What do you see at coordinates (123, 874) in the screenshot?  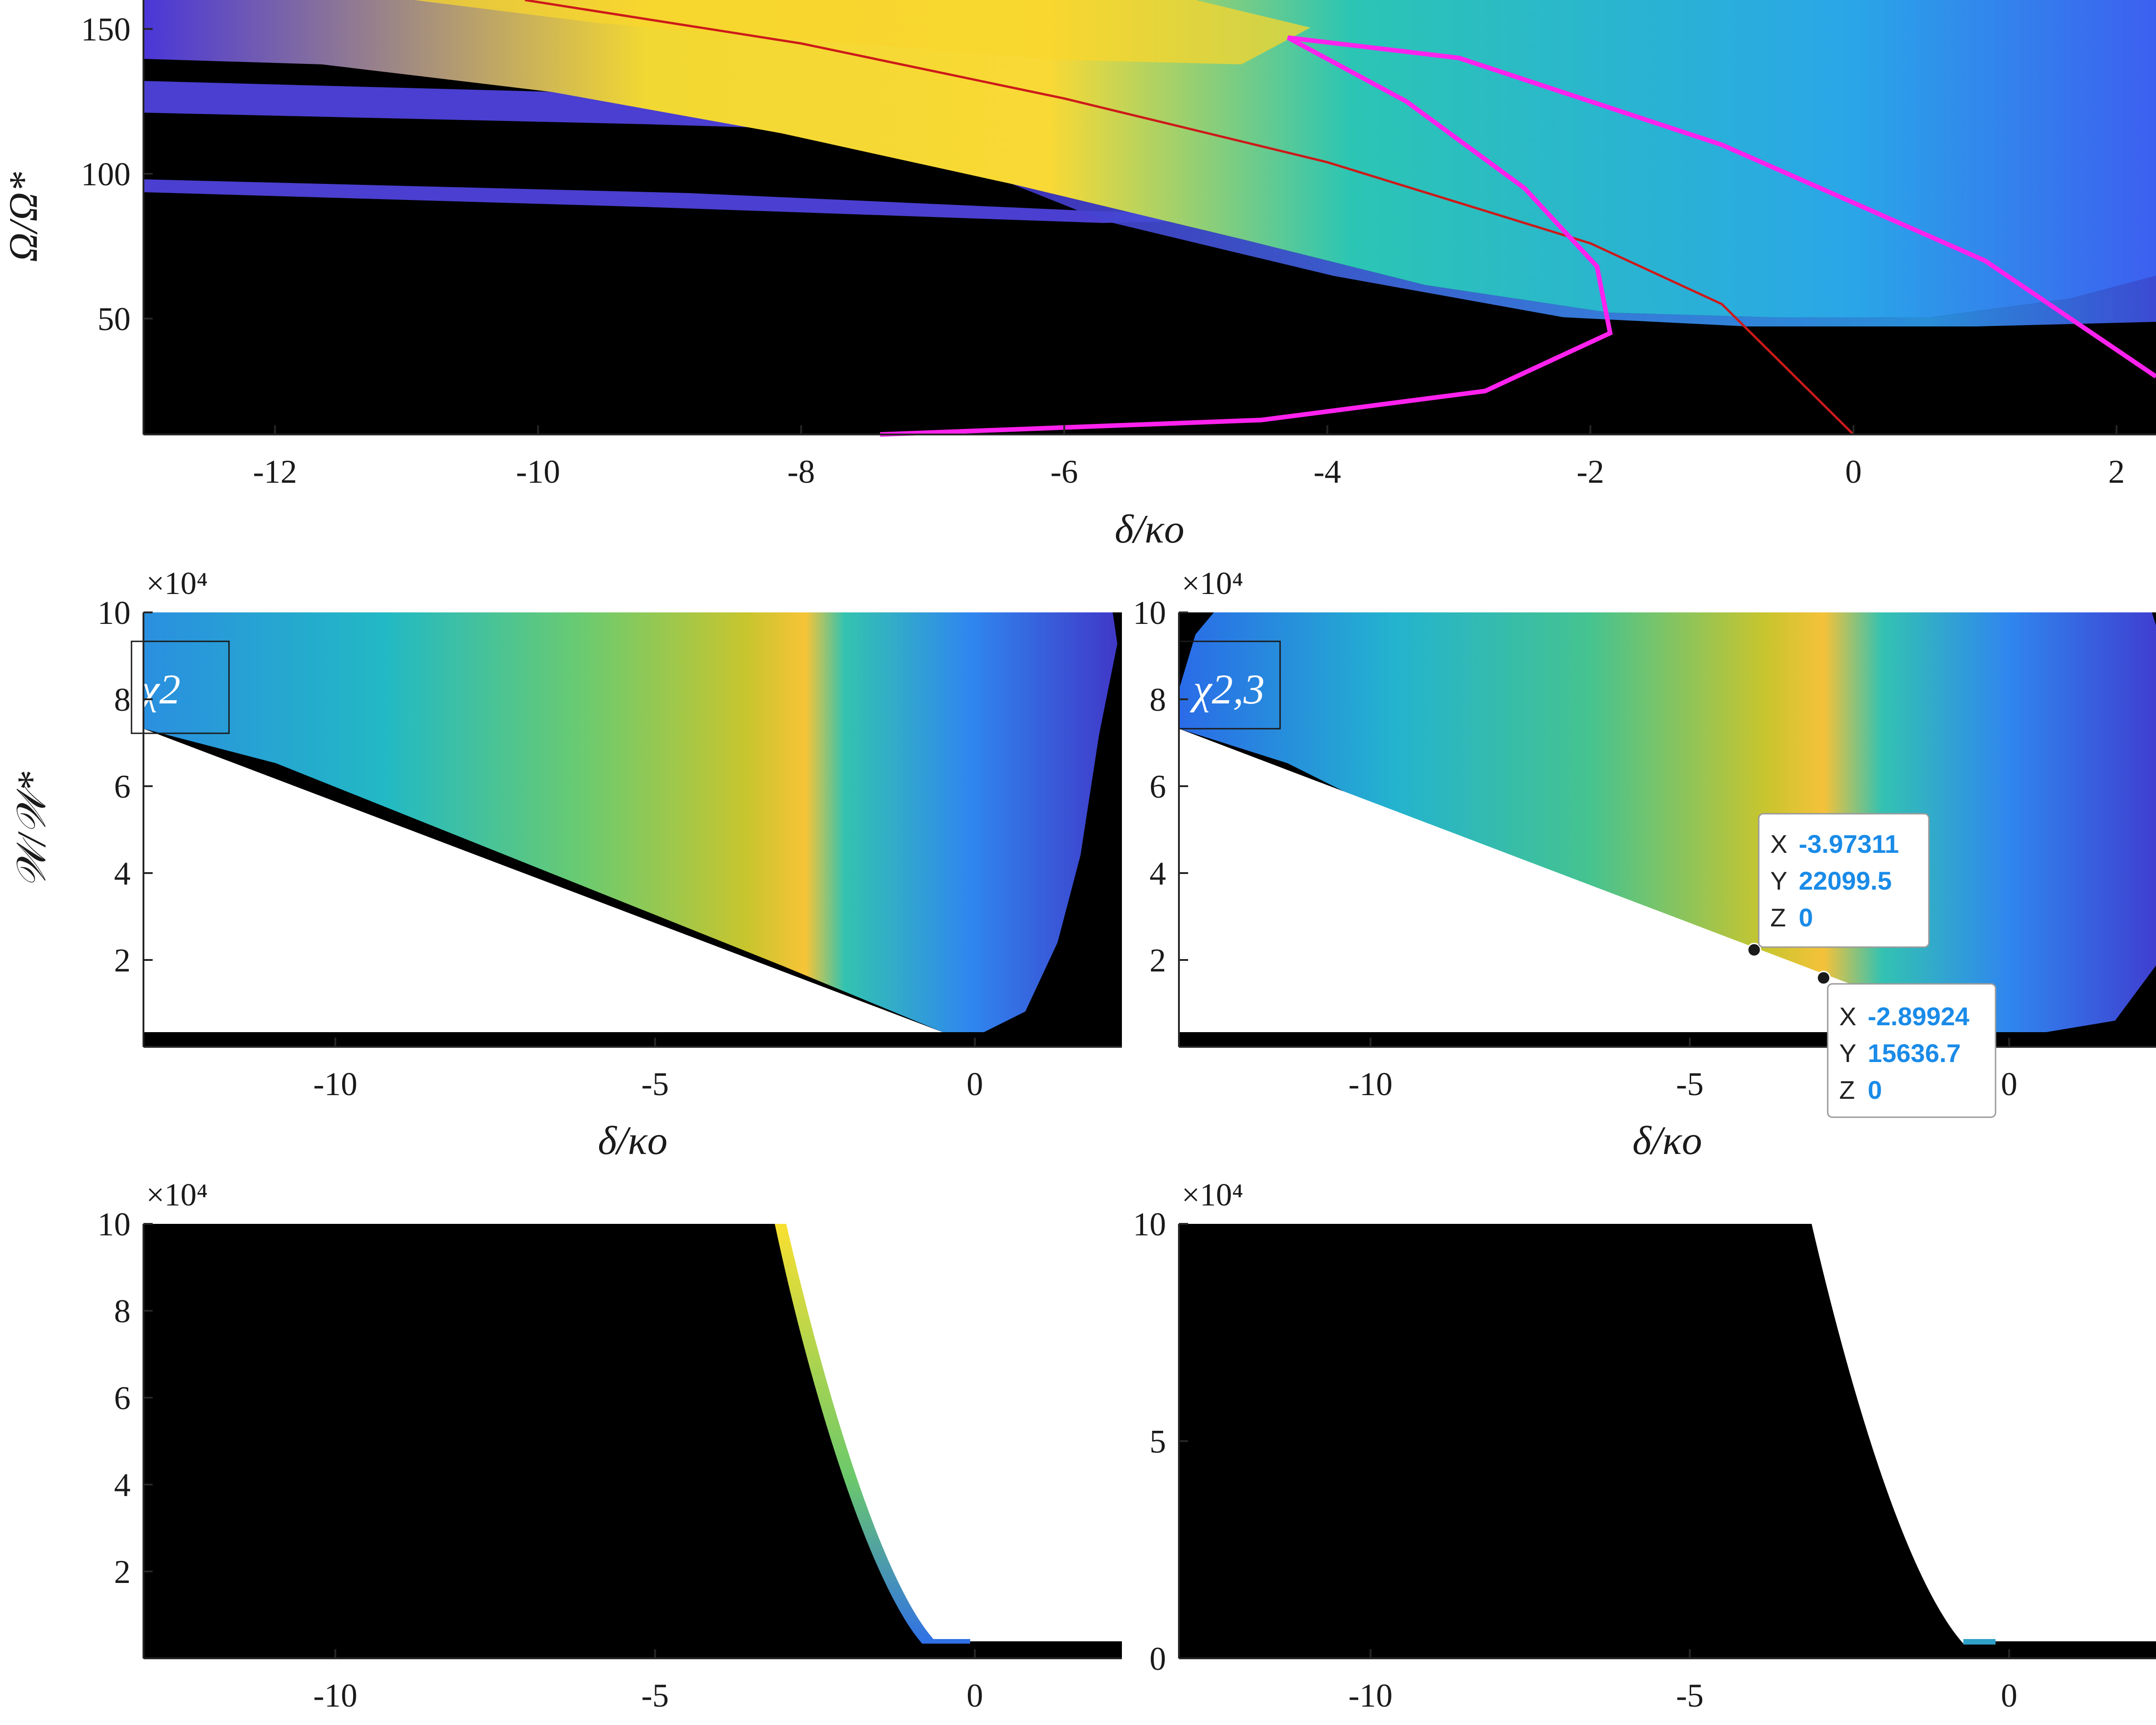 I see `mid-left-y-tick-label: 4` at bounding box center [123, 874].